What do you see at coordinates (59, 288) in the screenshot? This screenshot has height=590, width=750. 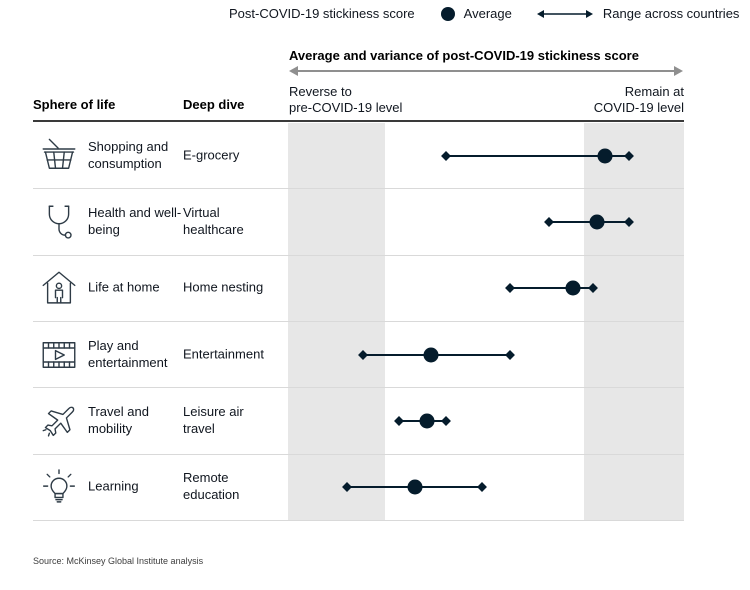 I see `house-person-icon` at bounding box center [59, 288].